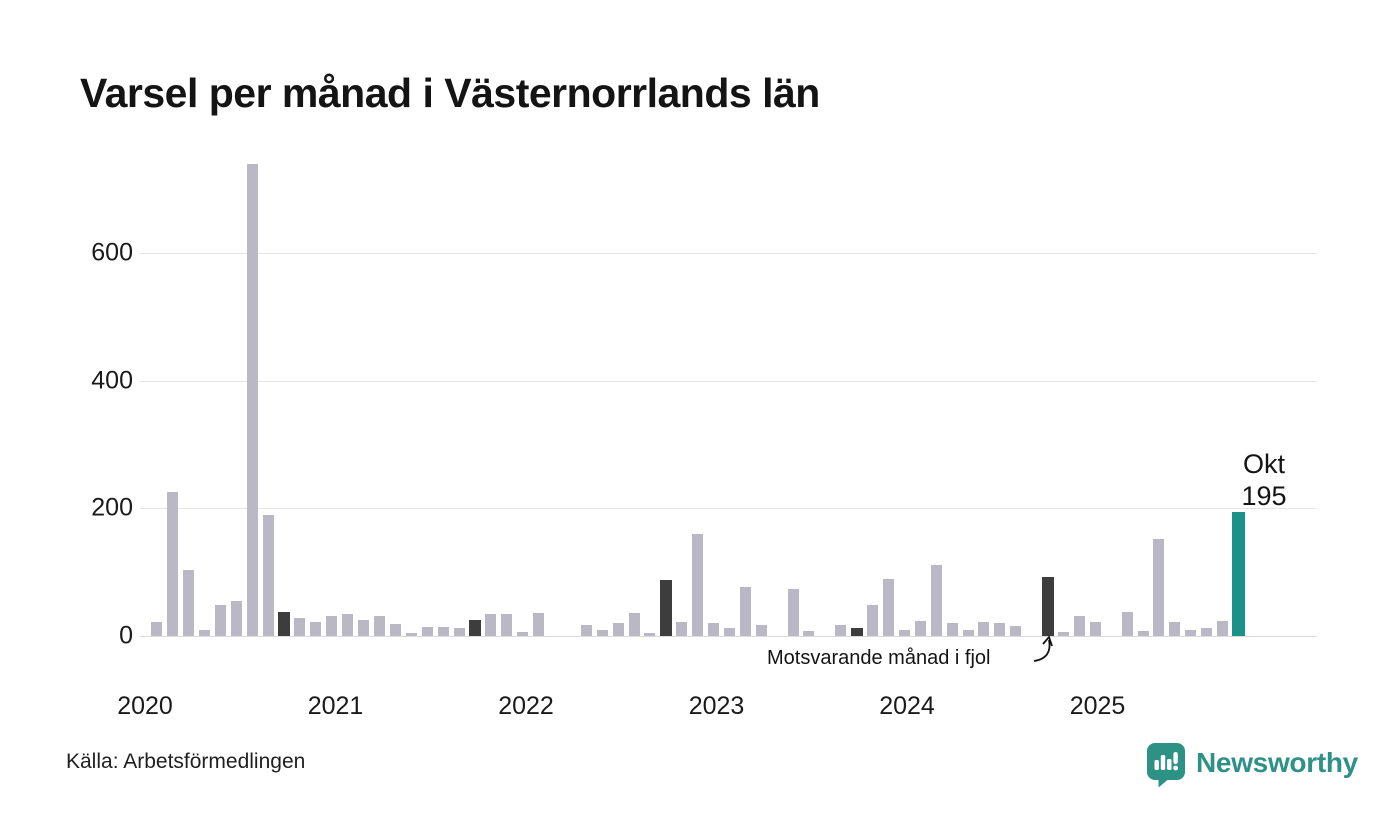 The height and width of the screenshot is (840, 1400). I want to click on compare-annotation-arrow-icon, so click(1043, 648).